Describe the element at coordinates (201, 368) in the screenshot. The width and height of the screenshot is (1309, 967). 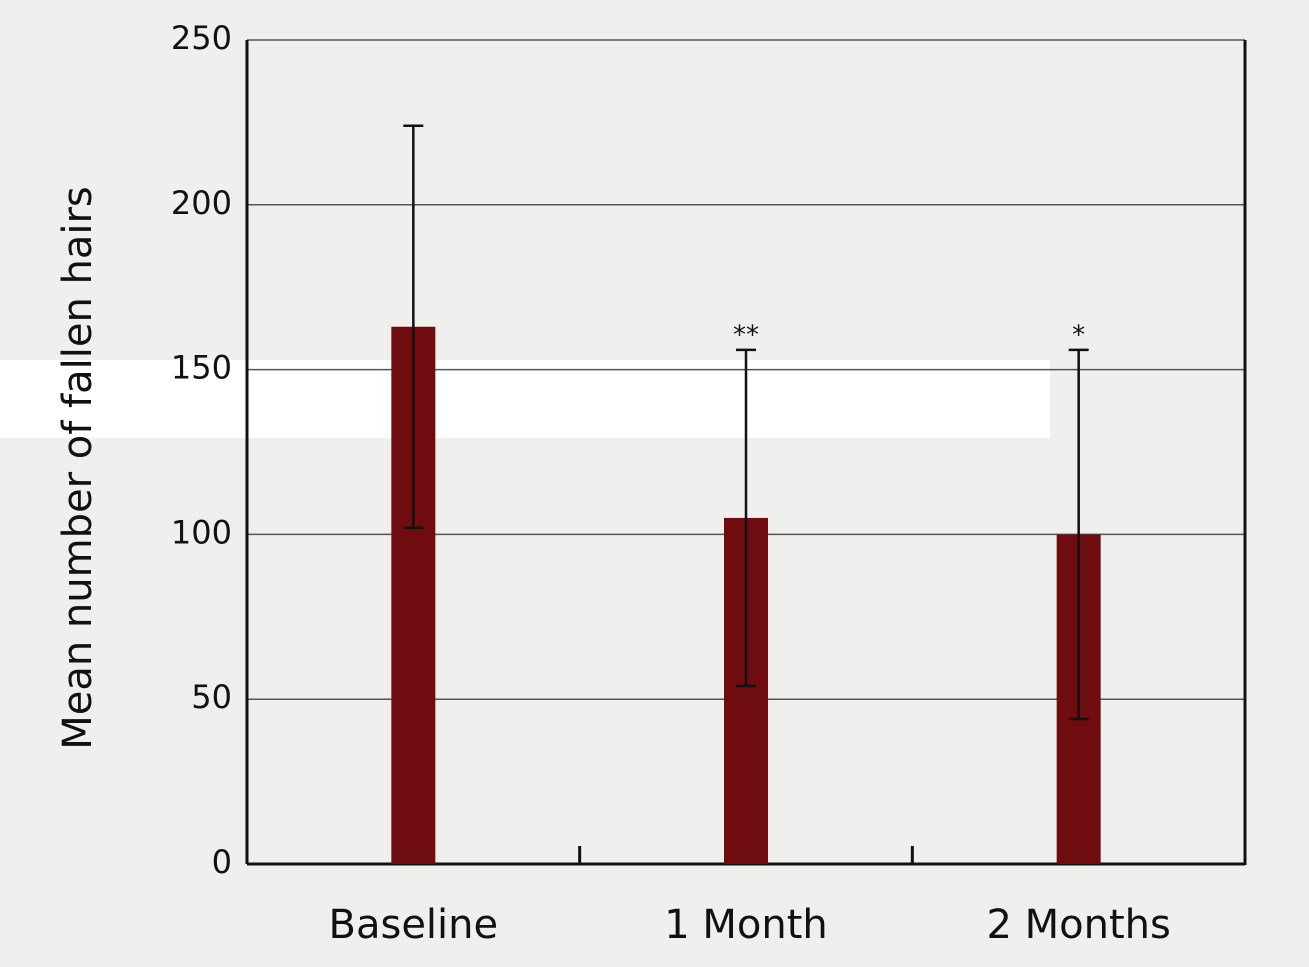
I see `y-tick-label: 150` at that location.